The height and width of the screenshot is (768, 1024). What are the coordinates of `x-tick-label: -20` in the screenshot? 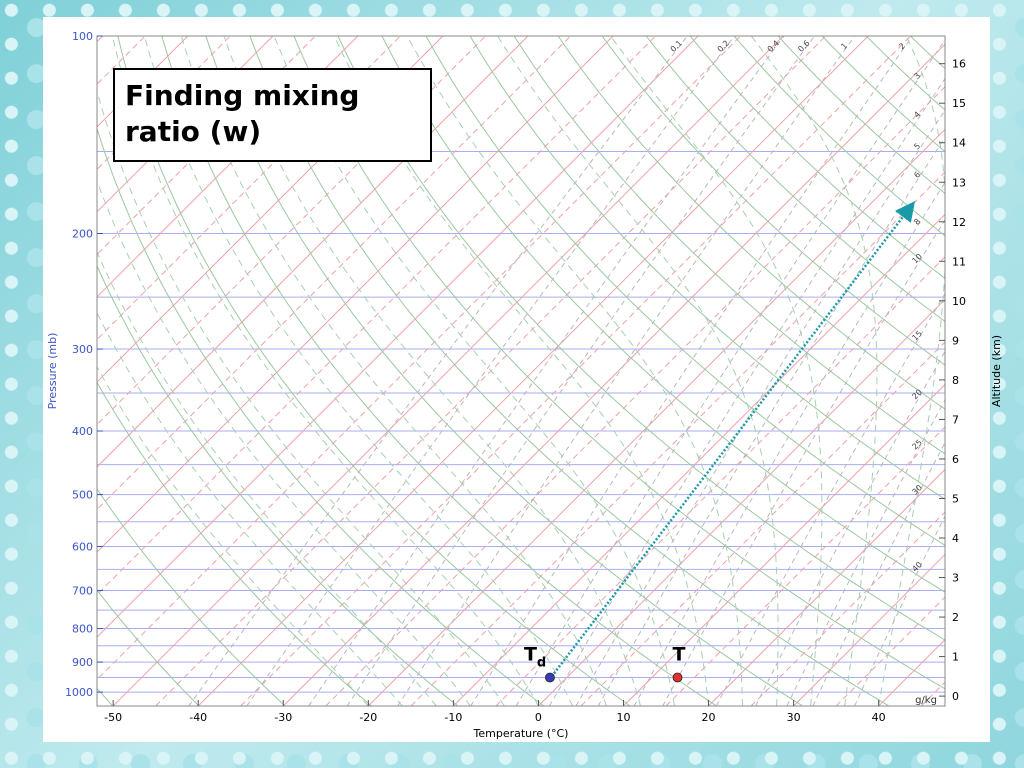 It's located at (368, 717).